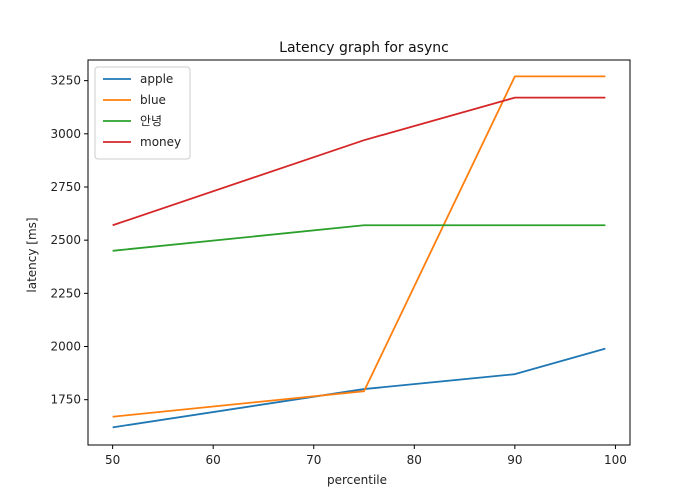  Describe the element at coordinates (32, 254) in the screenshot. I see `y-axis-title: latency [ms]` at that location.